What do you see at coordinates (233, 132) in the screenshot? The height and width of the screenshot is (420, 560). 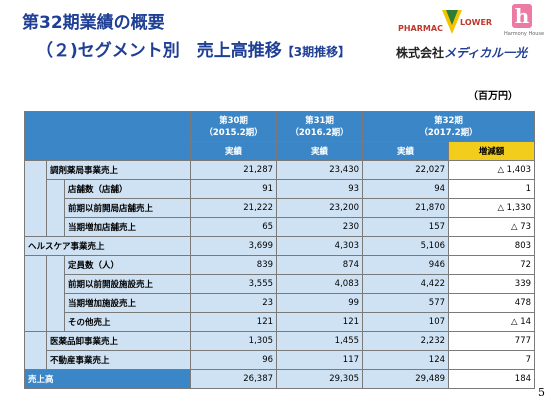 I see `period-30-date: （2015.2期）` at bounding box center [233, 132].